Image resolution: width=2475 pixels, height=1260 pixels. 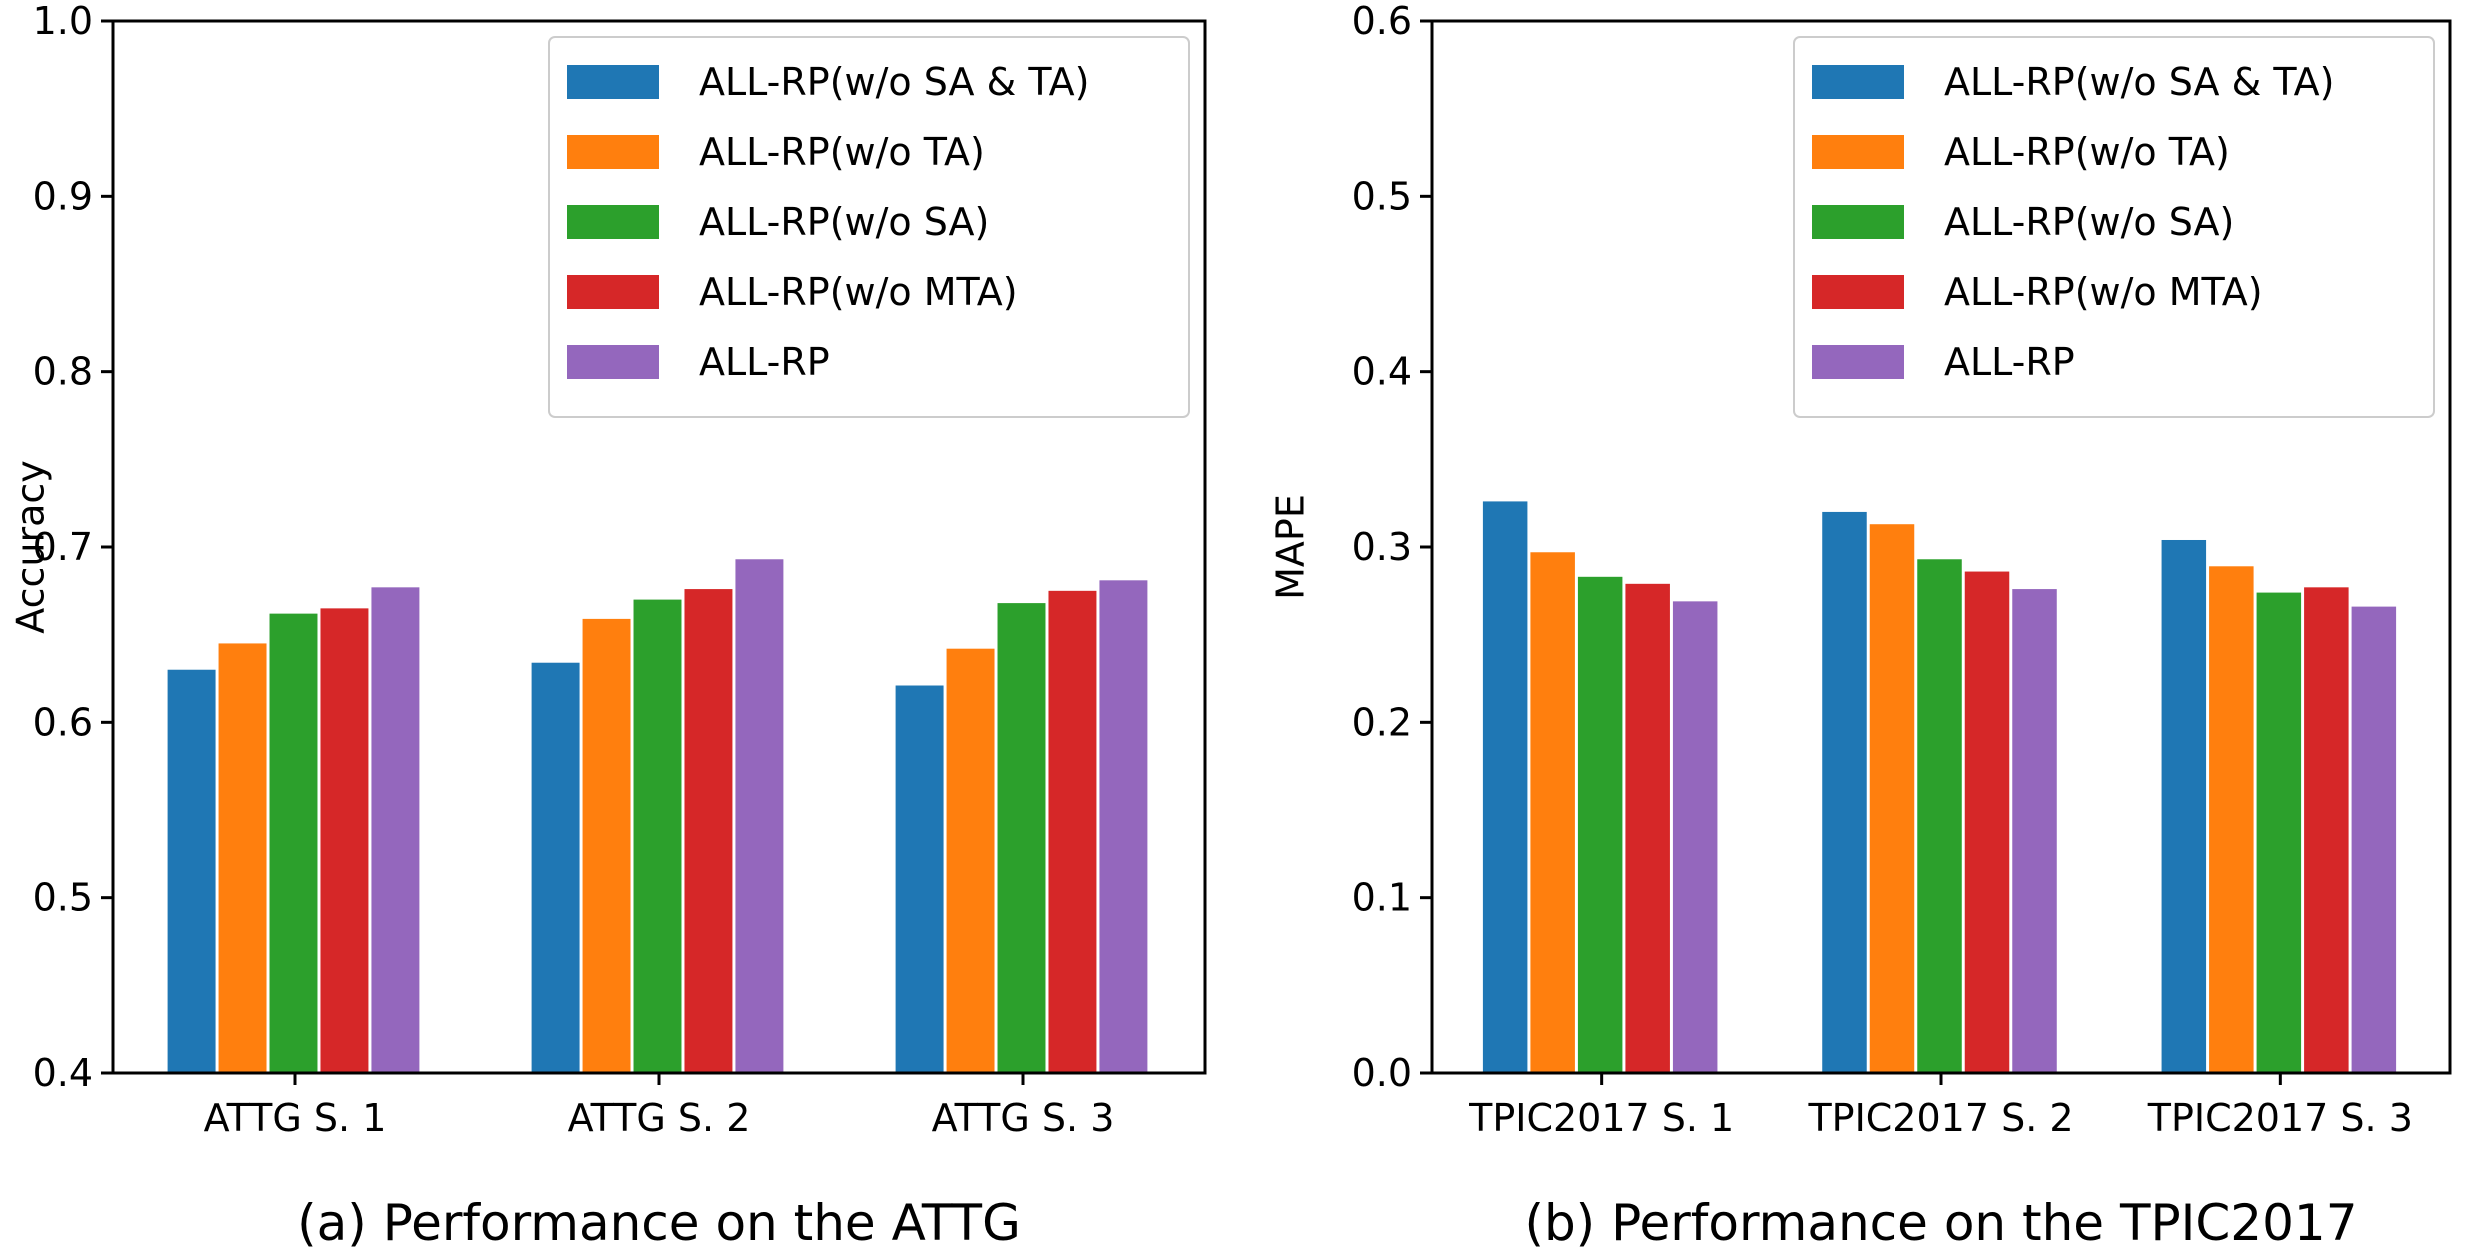 What do you see at coordinates (295, 1118) in the screenshot?
I see `x-tick-label: ATTG S. 1` at bounding box center [295, 1118].